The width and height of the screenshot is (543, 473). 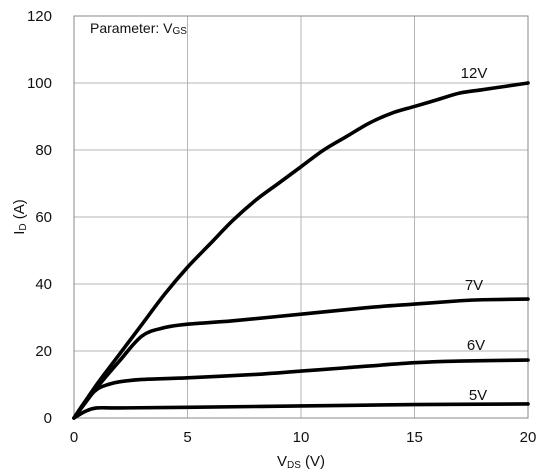 What do you see at coordinates (138, 28) in the screenshot?
I see `parameter-annotation: Parameter: VGS` at bounding box center [138, 28].